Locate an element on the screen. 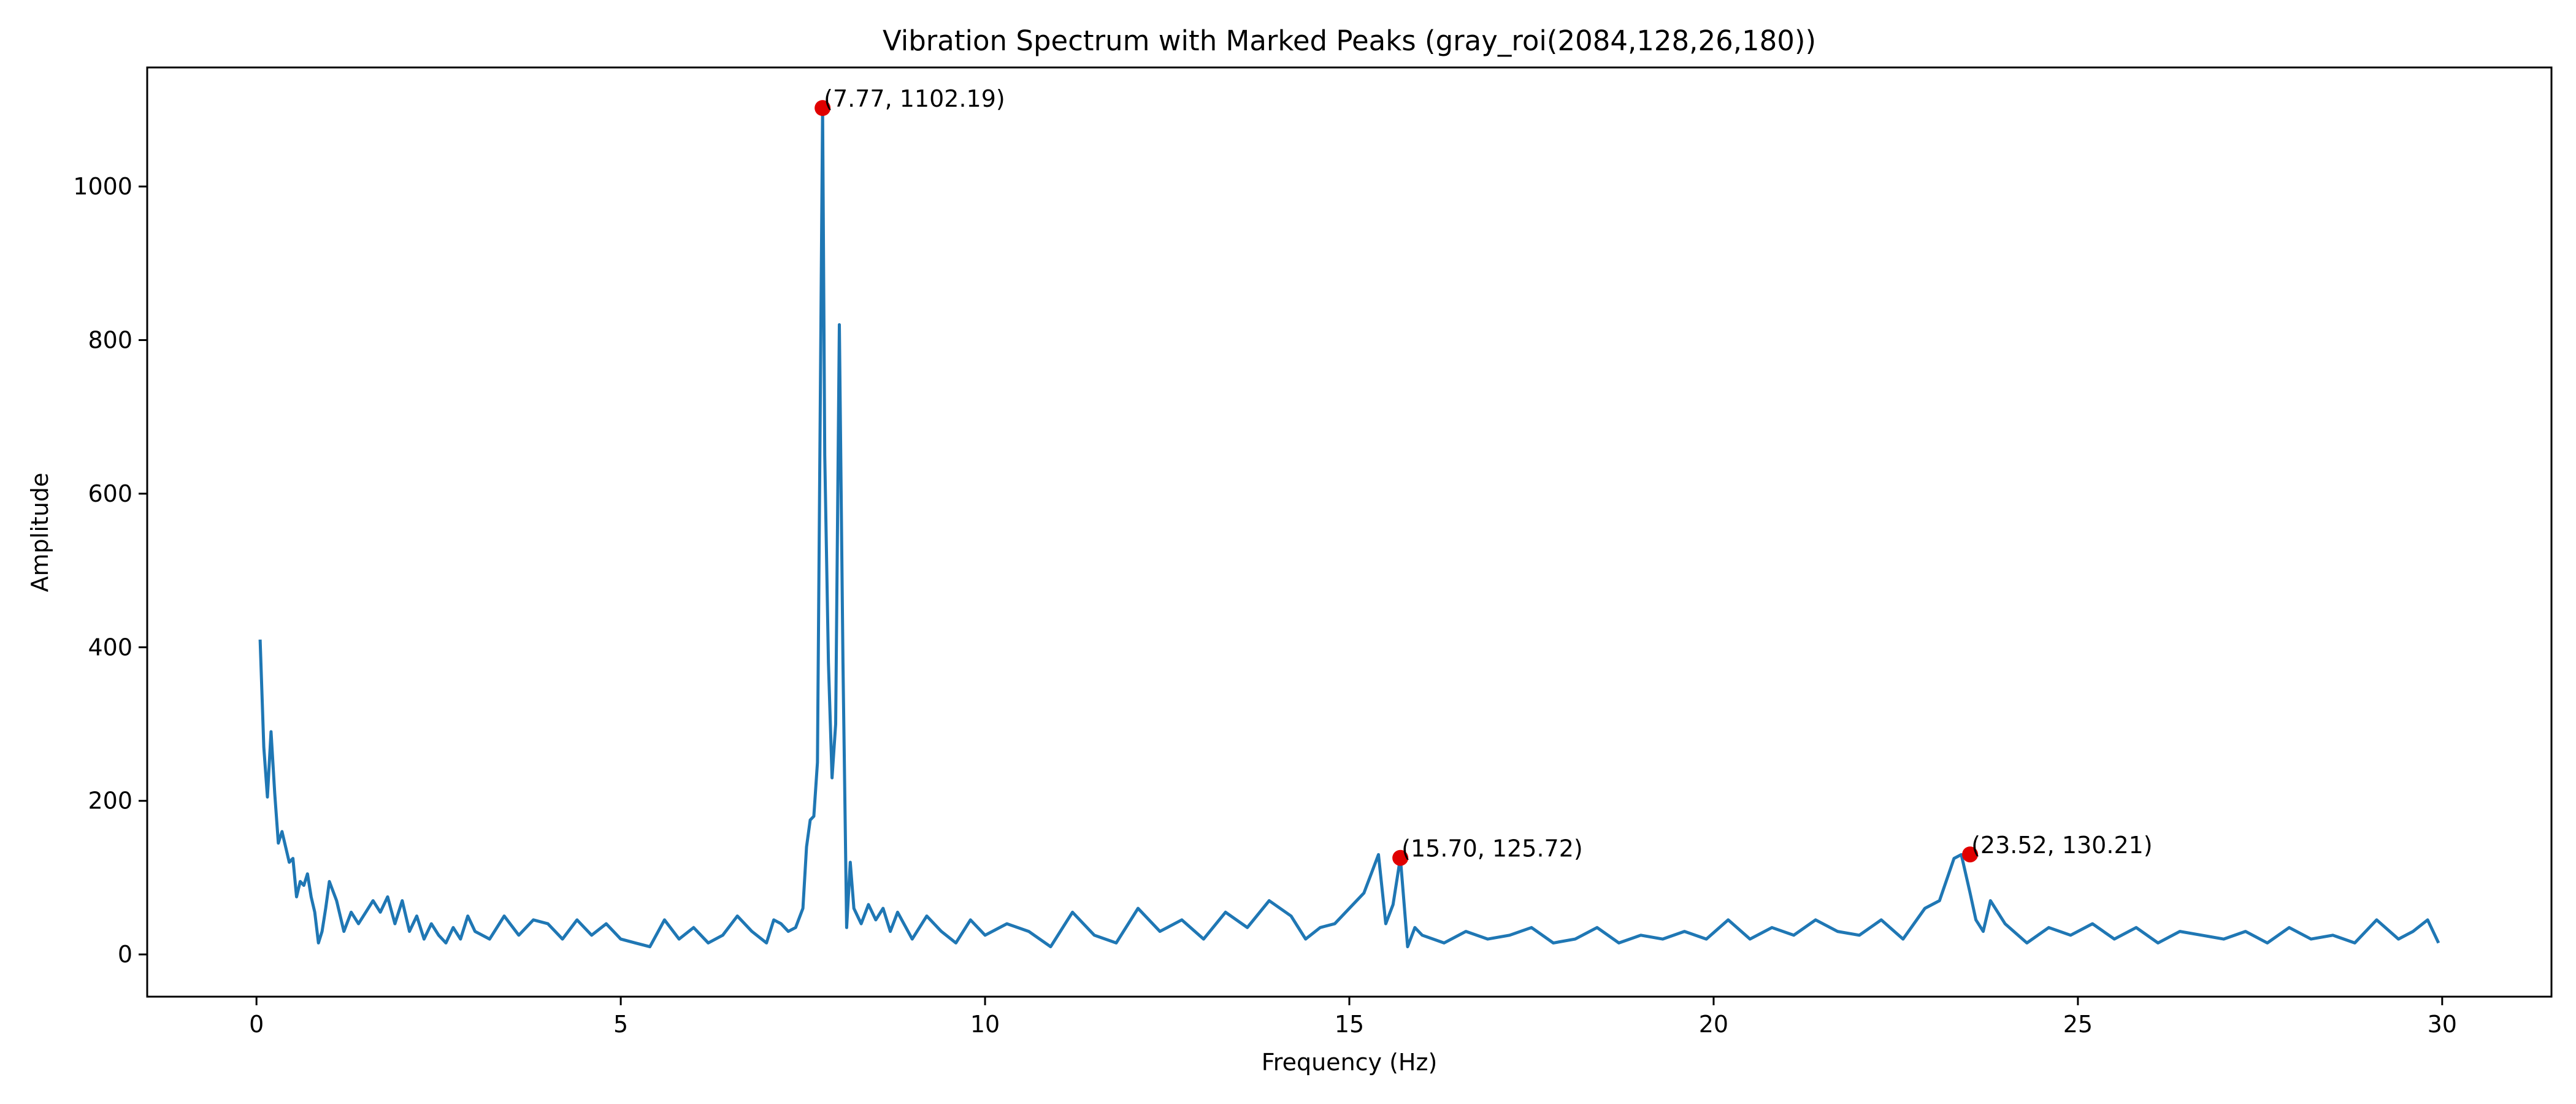  y-tick-label: 400 is located at coordinates (110, 647).